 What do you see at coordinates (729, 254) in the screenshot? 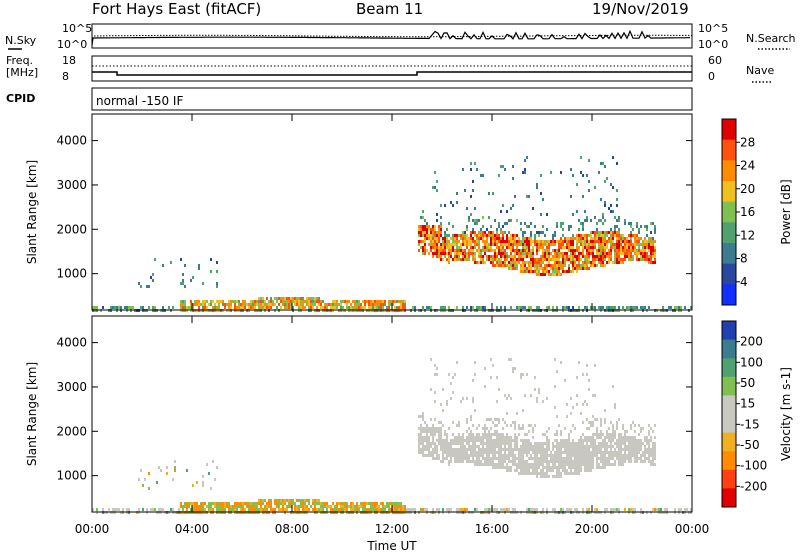
I see `power-colorbar-swatch` at bounding box center [729, 254].